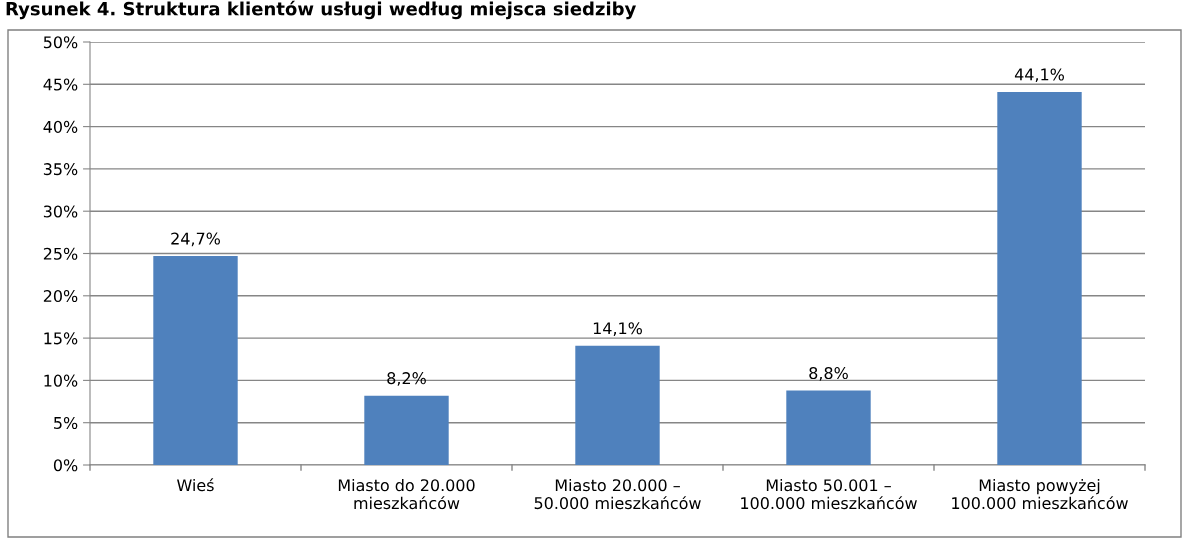 Image resolution: width=1189 pixels, height=539 pixels. I want to click on y-tick-label: 40%, so click(60, 126).